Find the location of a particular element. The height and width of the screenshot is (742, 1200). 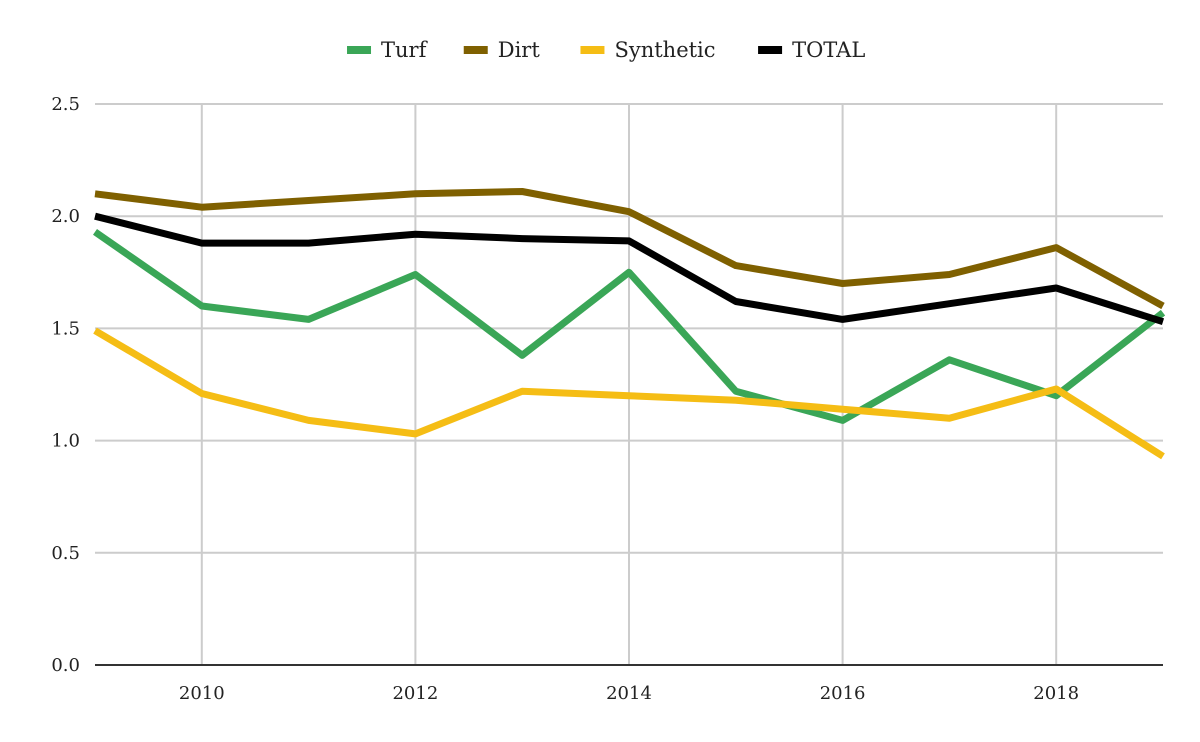

legend-label-dirt: Dirt is located at coordinates (519, 50).